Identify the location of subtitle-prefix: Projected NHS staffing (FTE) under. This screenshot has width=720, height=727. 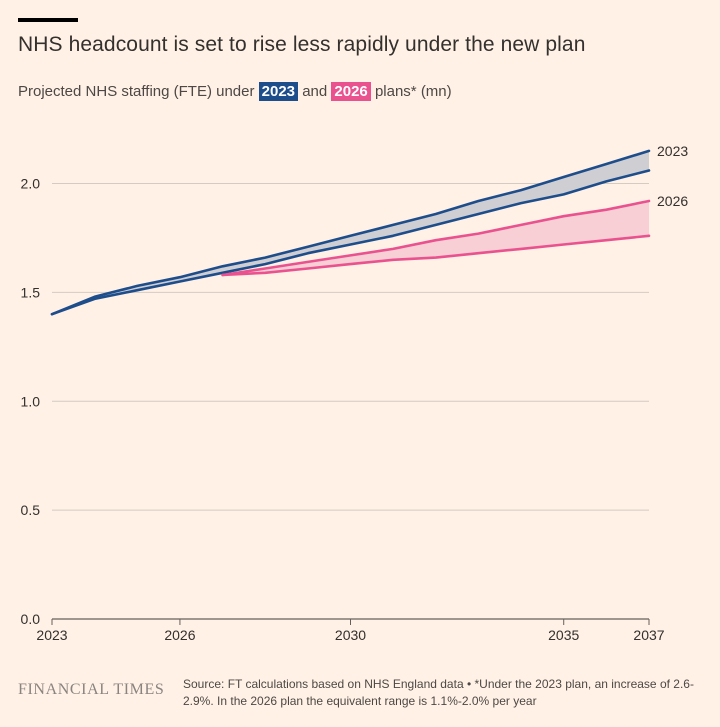
(138, 91).